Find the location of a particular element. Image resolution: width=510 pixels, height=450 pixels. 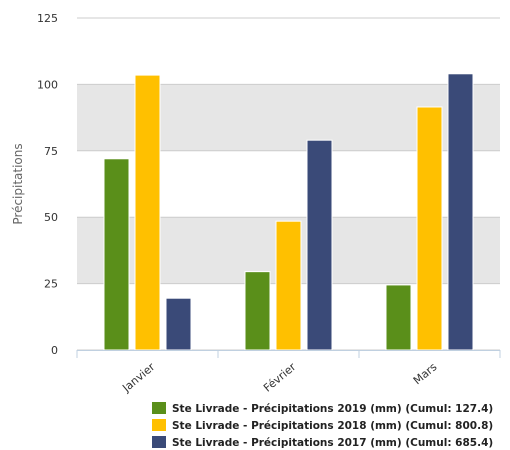

bar-février-series-3 is located at coordinates (319, 245).